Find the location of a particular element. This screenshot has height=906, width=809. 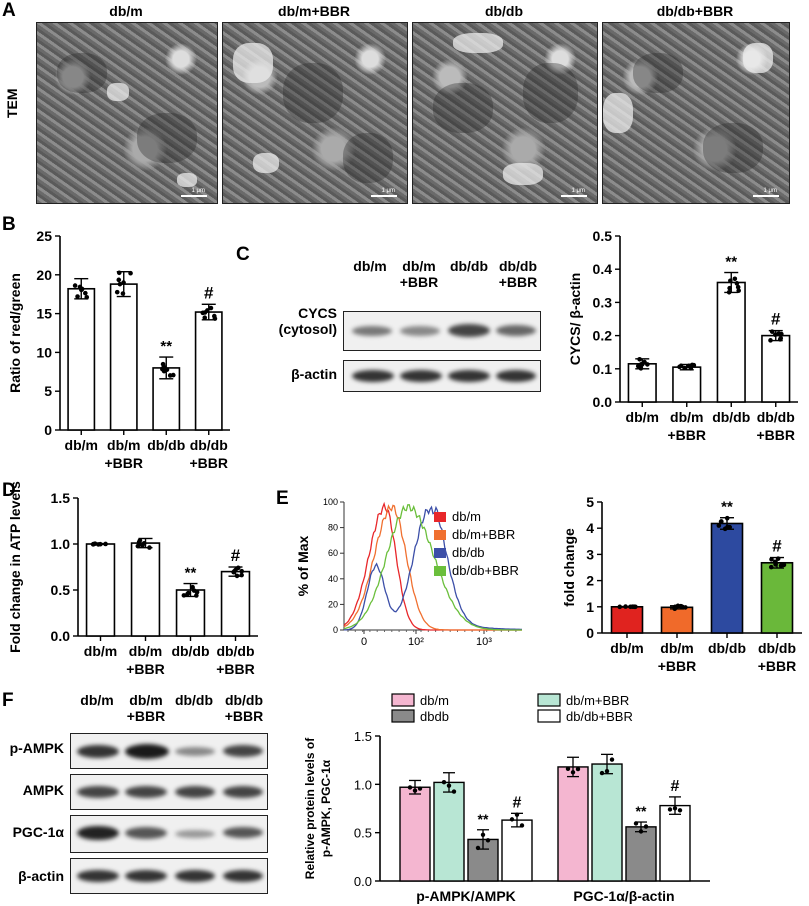

y-tick-label: 25 is located at coordinates (44, 236).